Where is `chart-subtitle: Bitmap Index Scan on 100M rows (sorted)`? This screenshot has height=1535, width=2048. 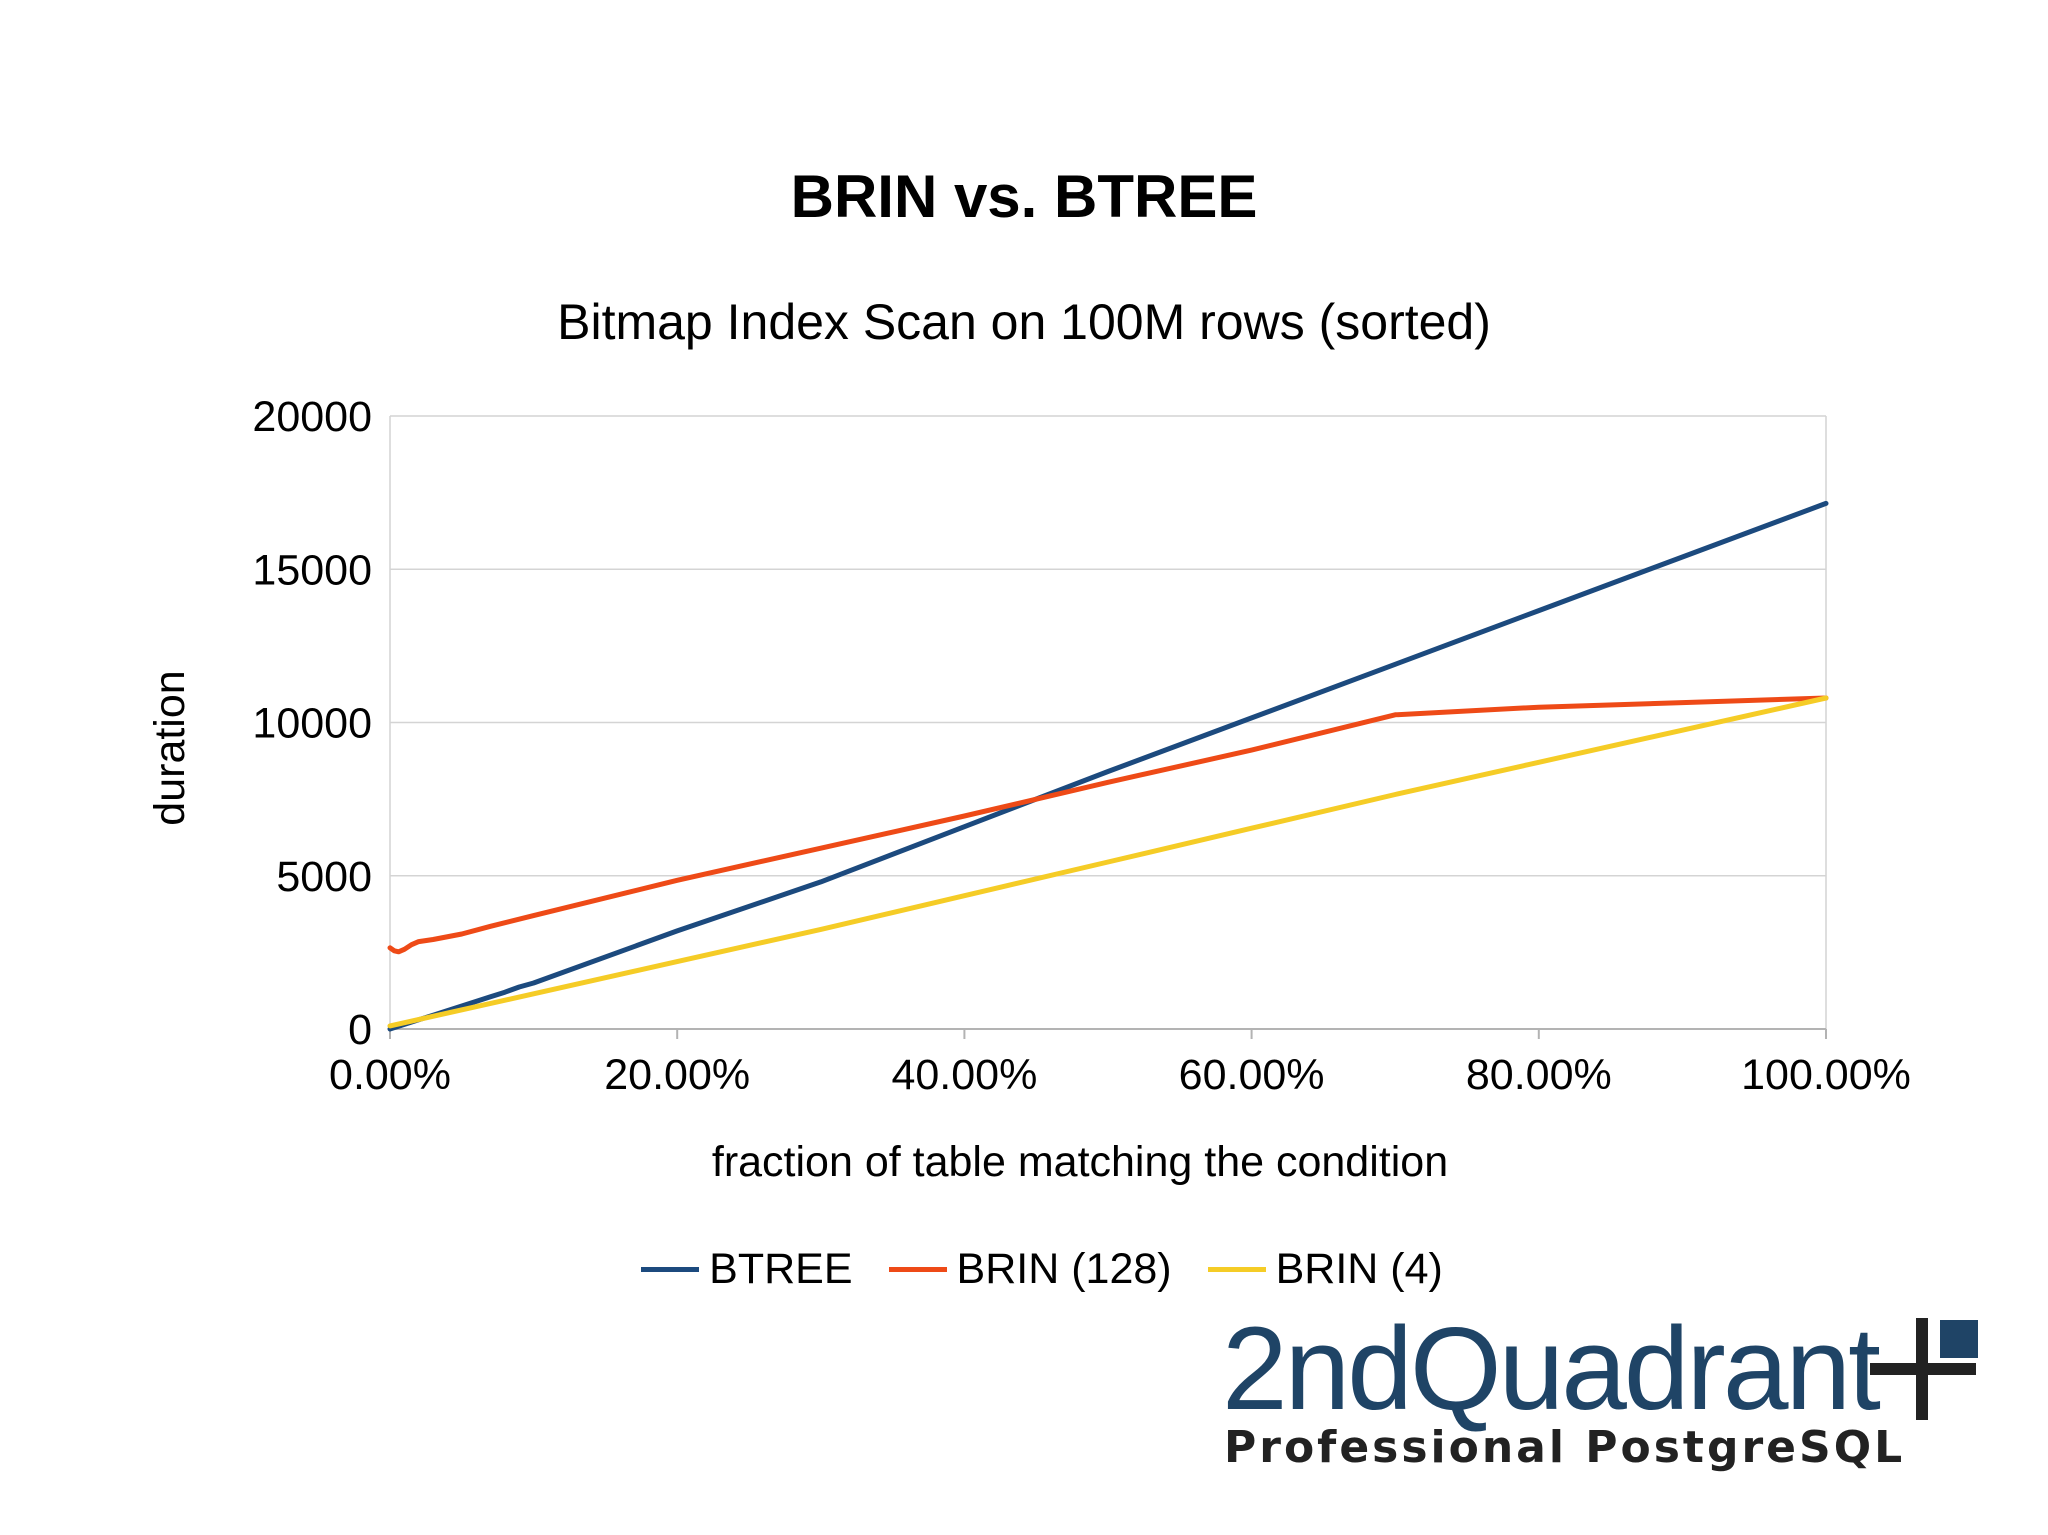 chart-subtitle: Bitmap Index Scan on 100M rows (sorted) is located at coordinates (1024, 322).